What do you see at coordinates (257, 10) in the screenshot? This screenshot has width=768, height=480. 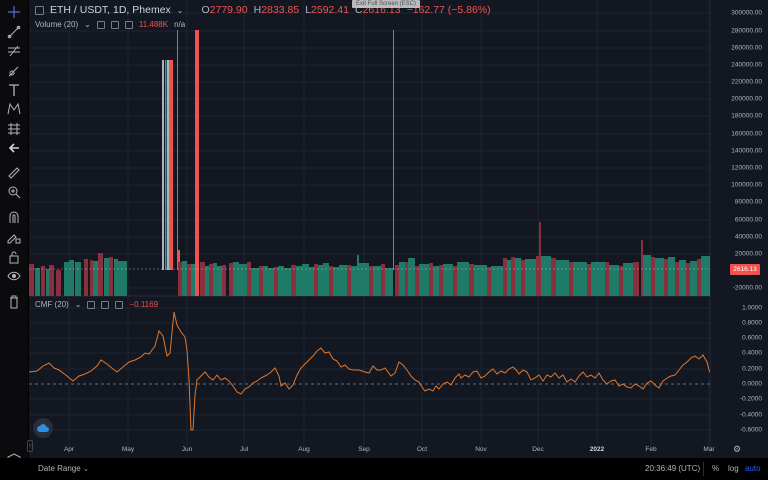 I see `high-label: H` at bounding box center [257, 10].